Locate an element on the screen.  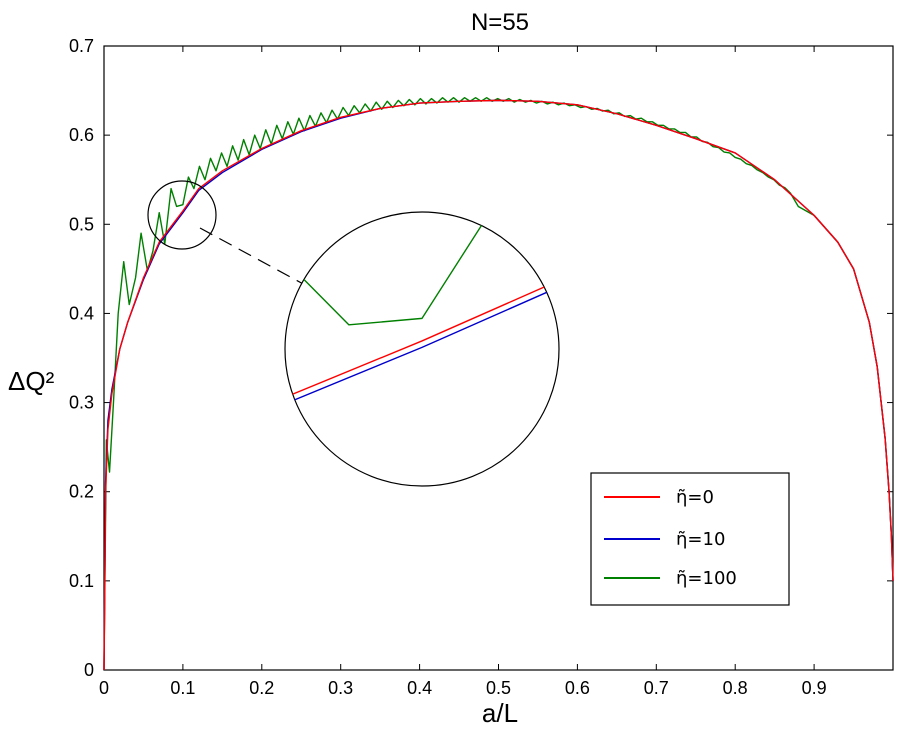
y-tick-label: 0 is located at coordinates (89, 670).